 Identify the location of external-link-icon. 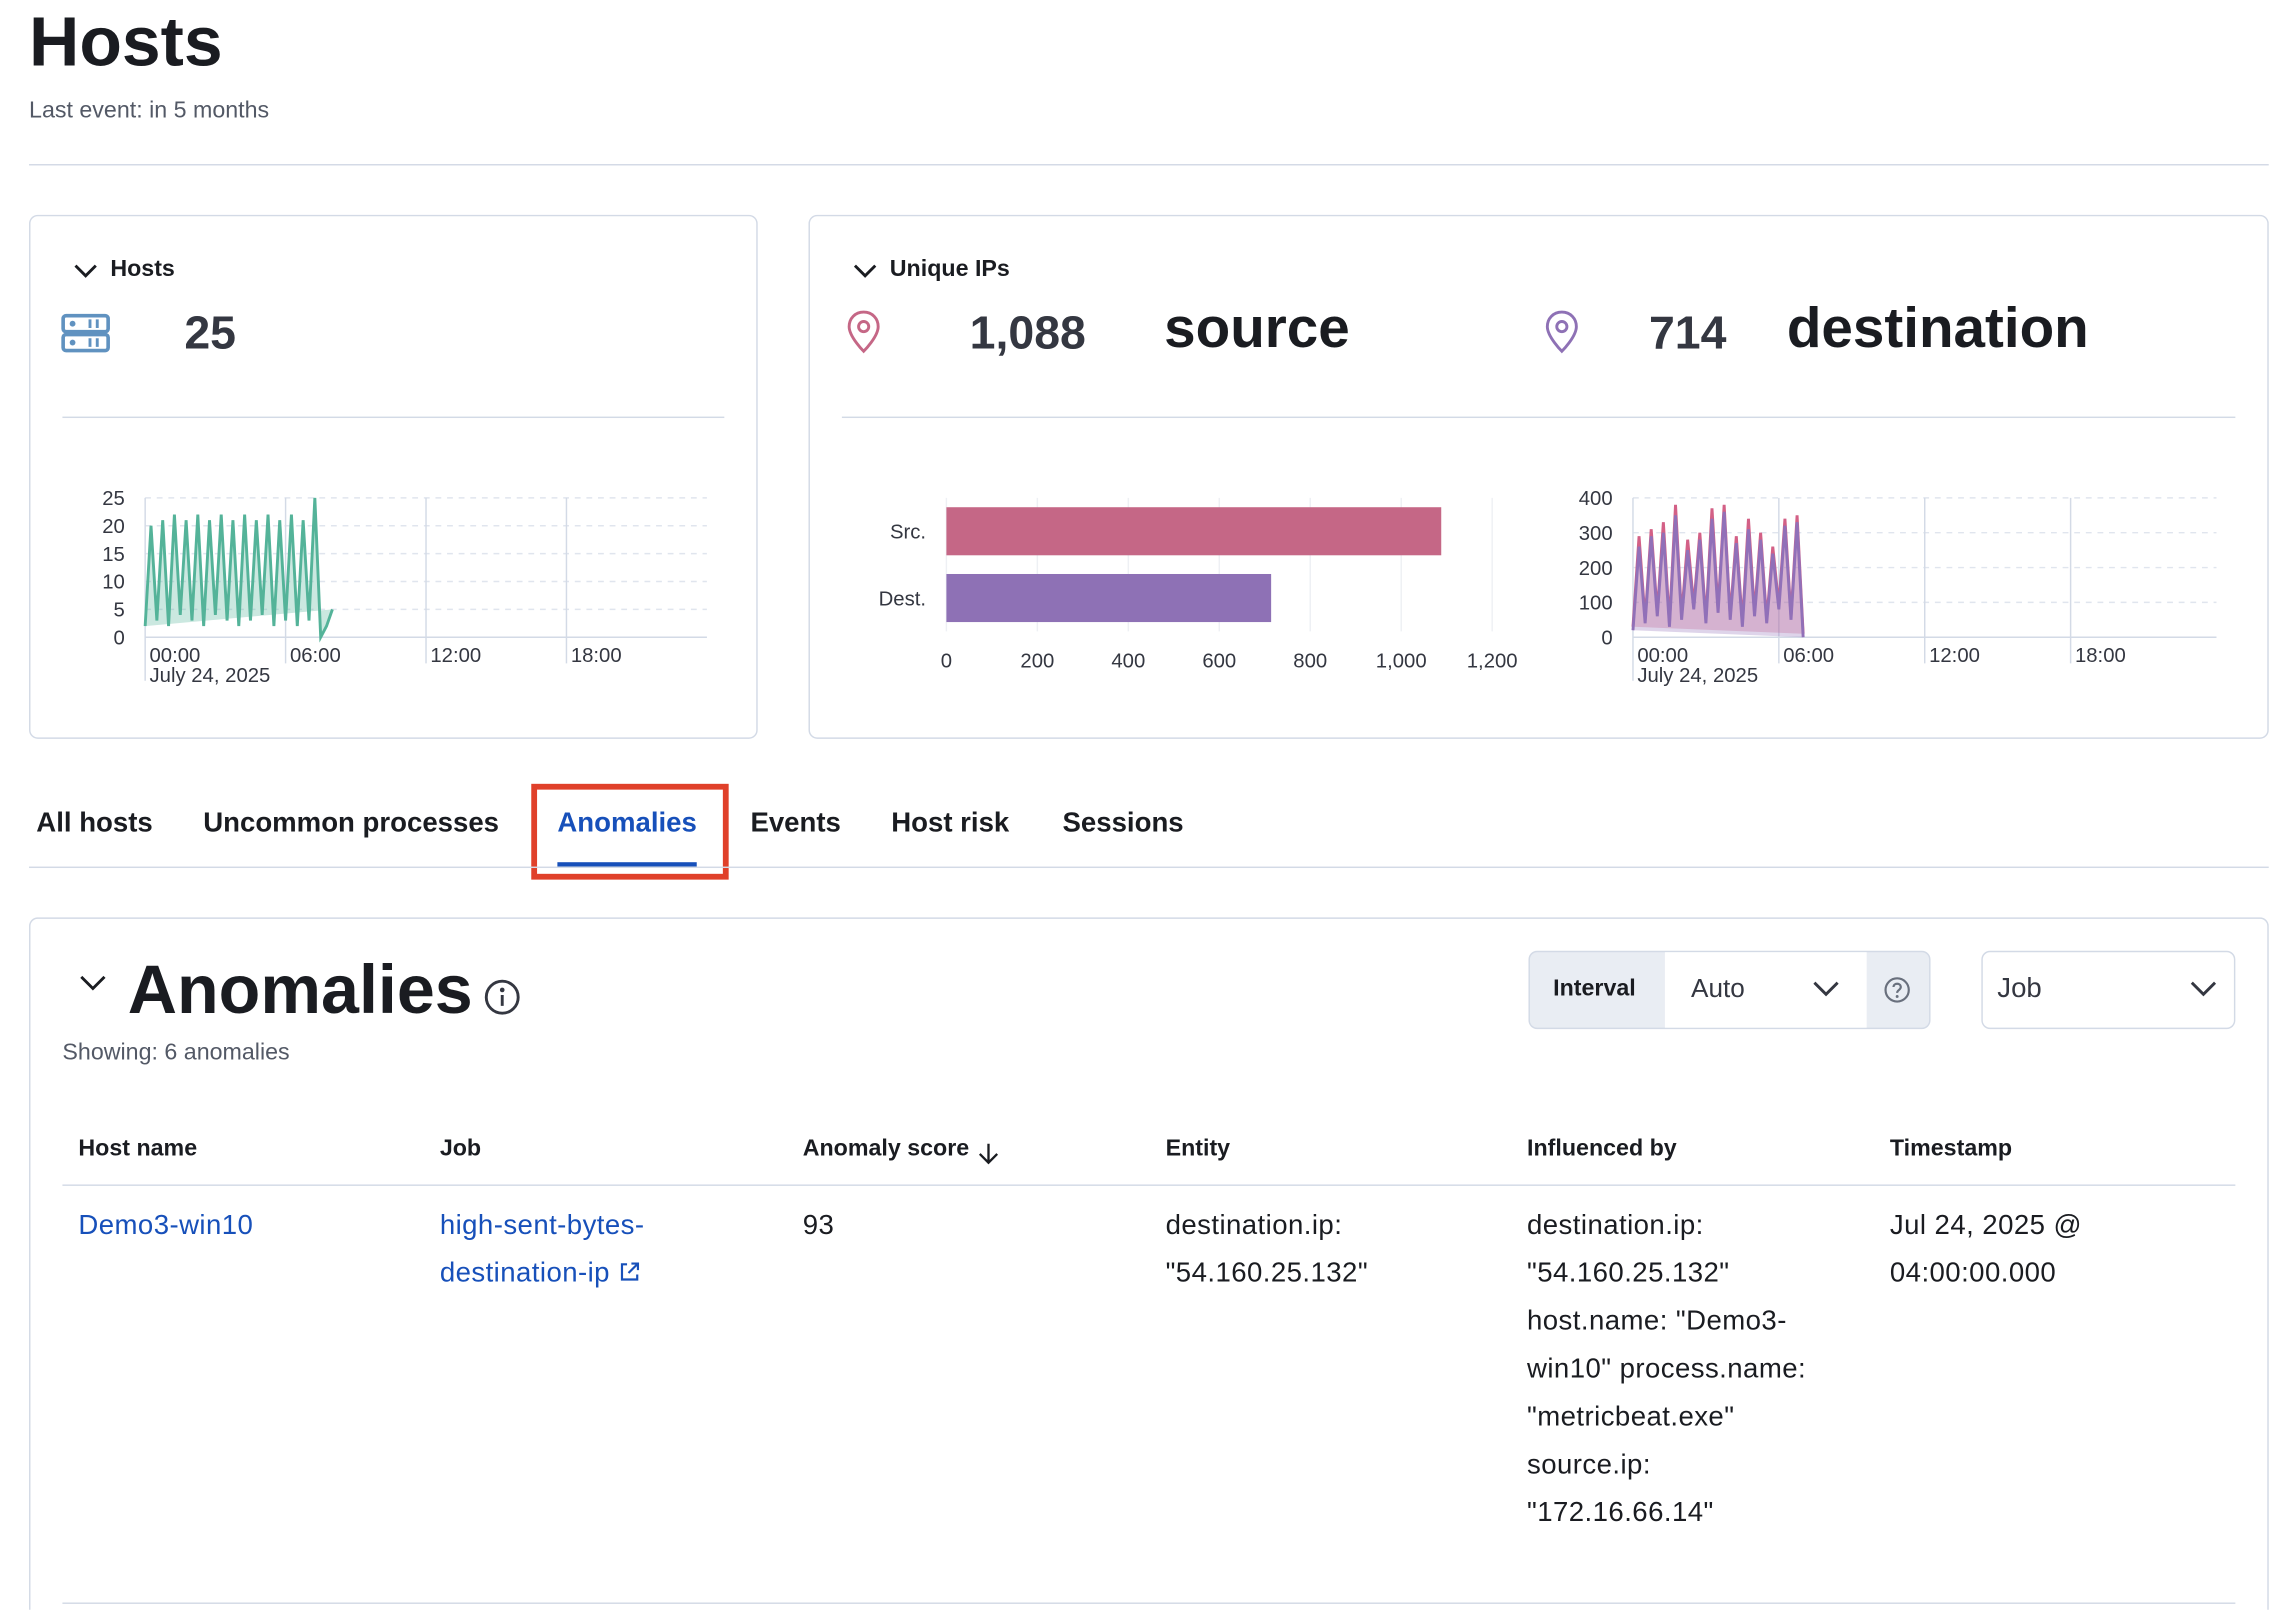
(630, 1271).